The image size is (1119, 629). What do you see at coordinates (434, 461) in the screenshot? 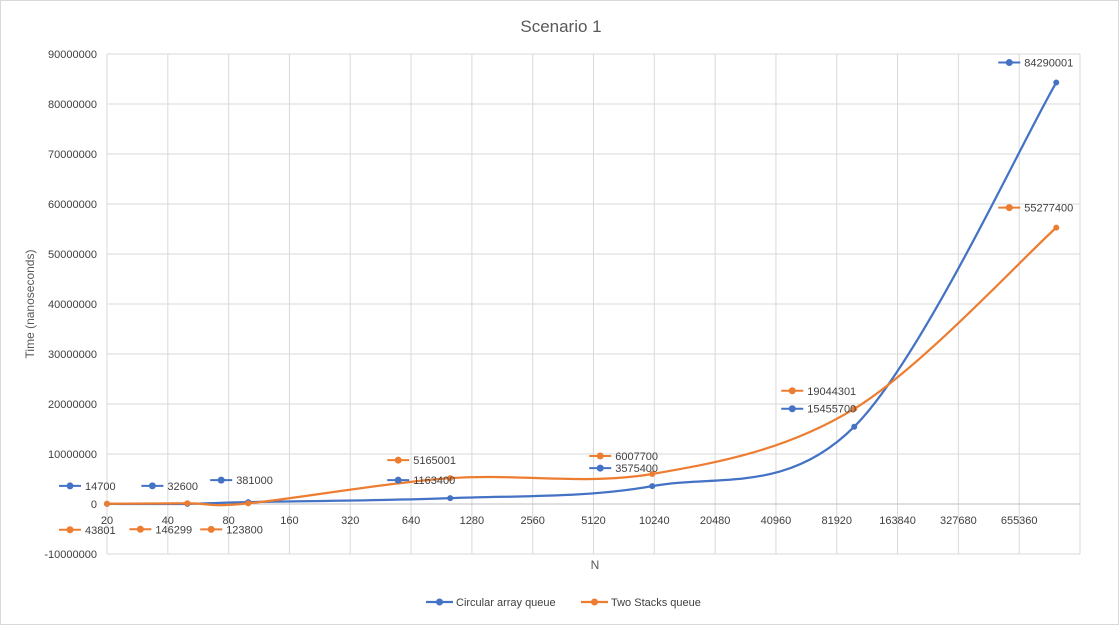
I see `data-label: 5165001` at bounding box center [434, 461].